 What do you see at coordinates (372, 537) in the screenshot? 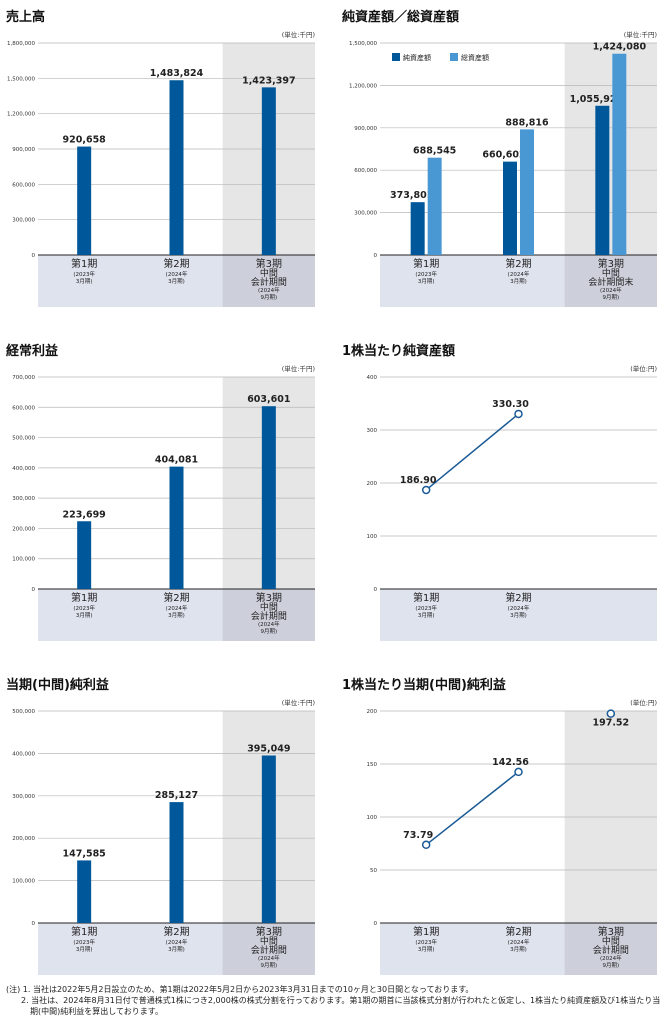
I see `y-tick-label: 100` at bounding box center [372, 537].